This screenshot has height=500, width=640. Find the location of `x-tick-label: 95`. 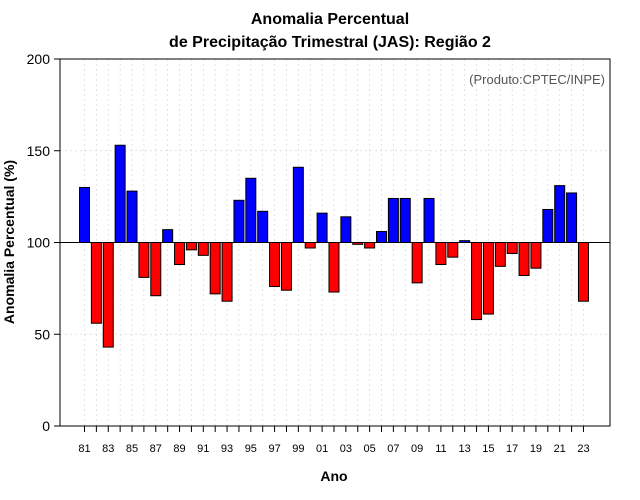

x-tick-label: 95 is located at coordinates (251, 449).